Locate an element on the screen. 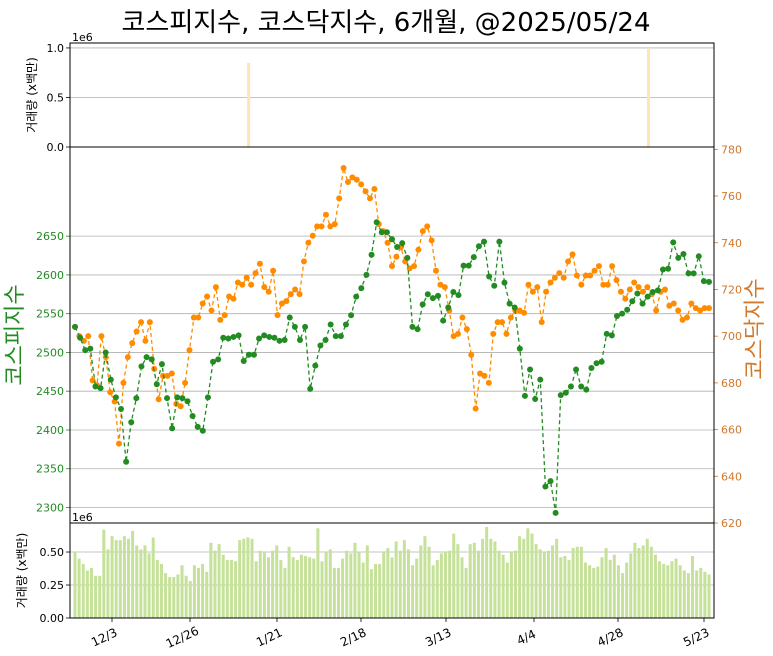 The image size is (773, 656). x-tick-label: 5/23 is located at coordinates (696, 637).